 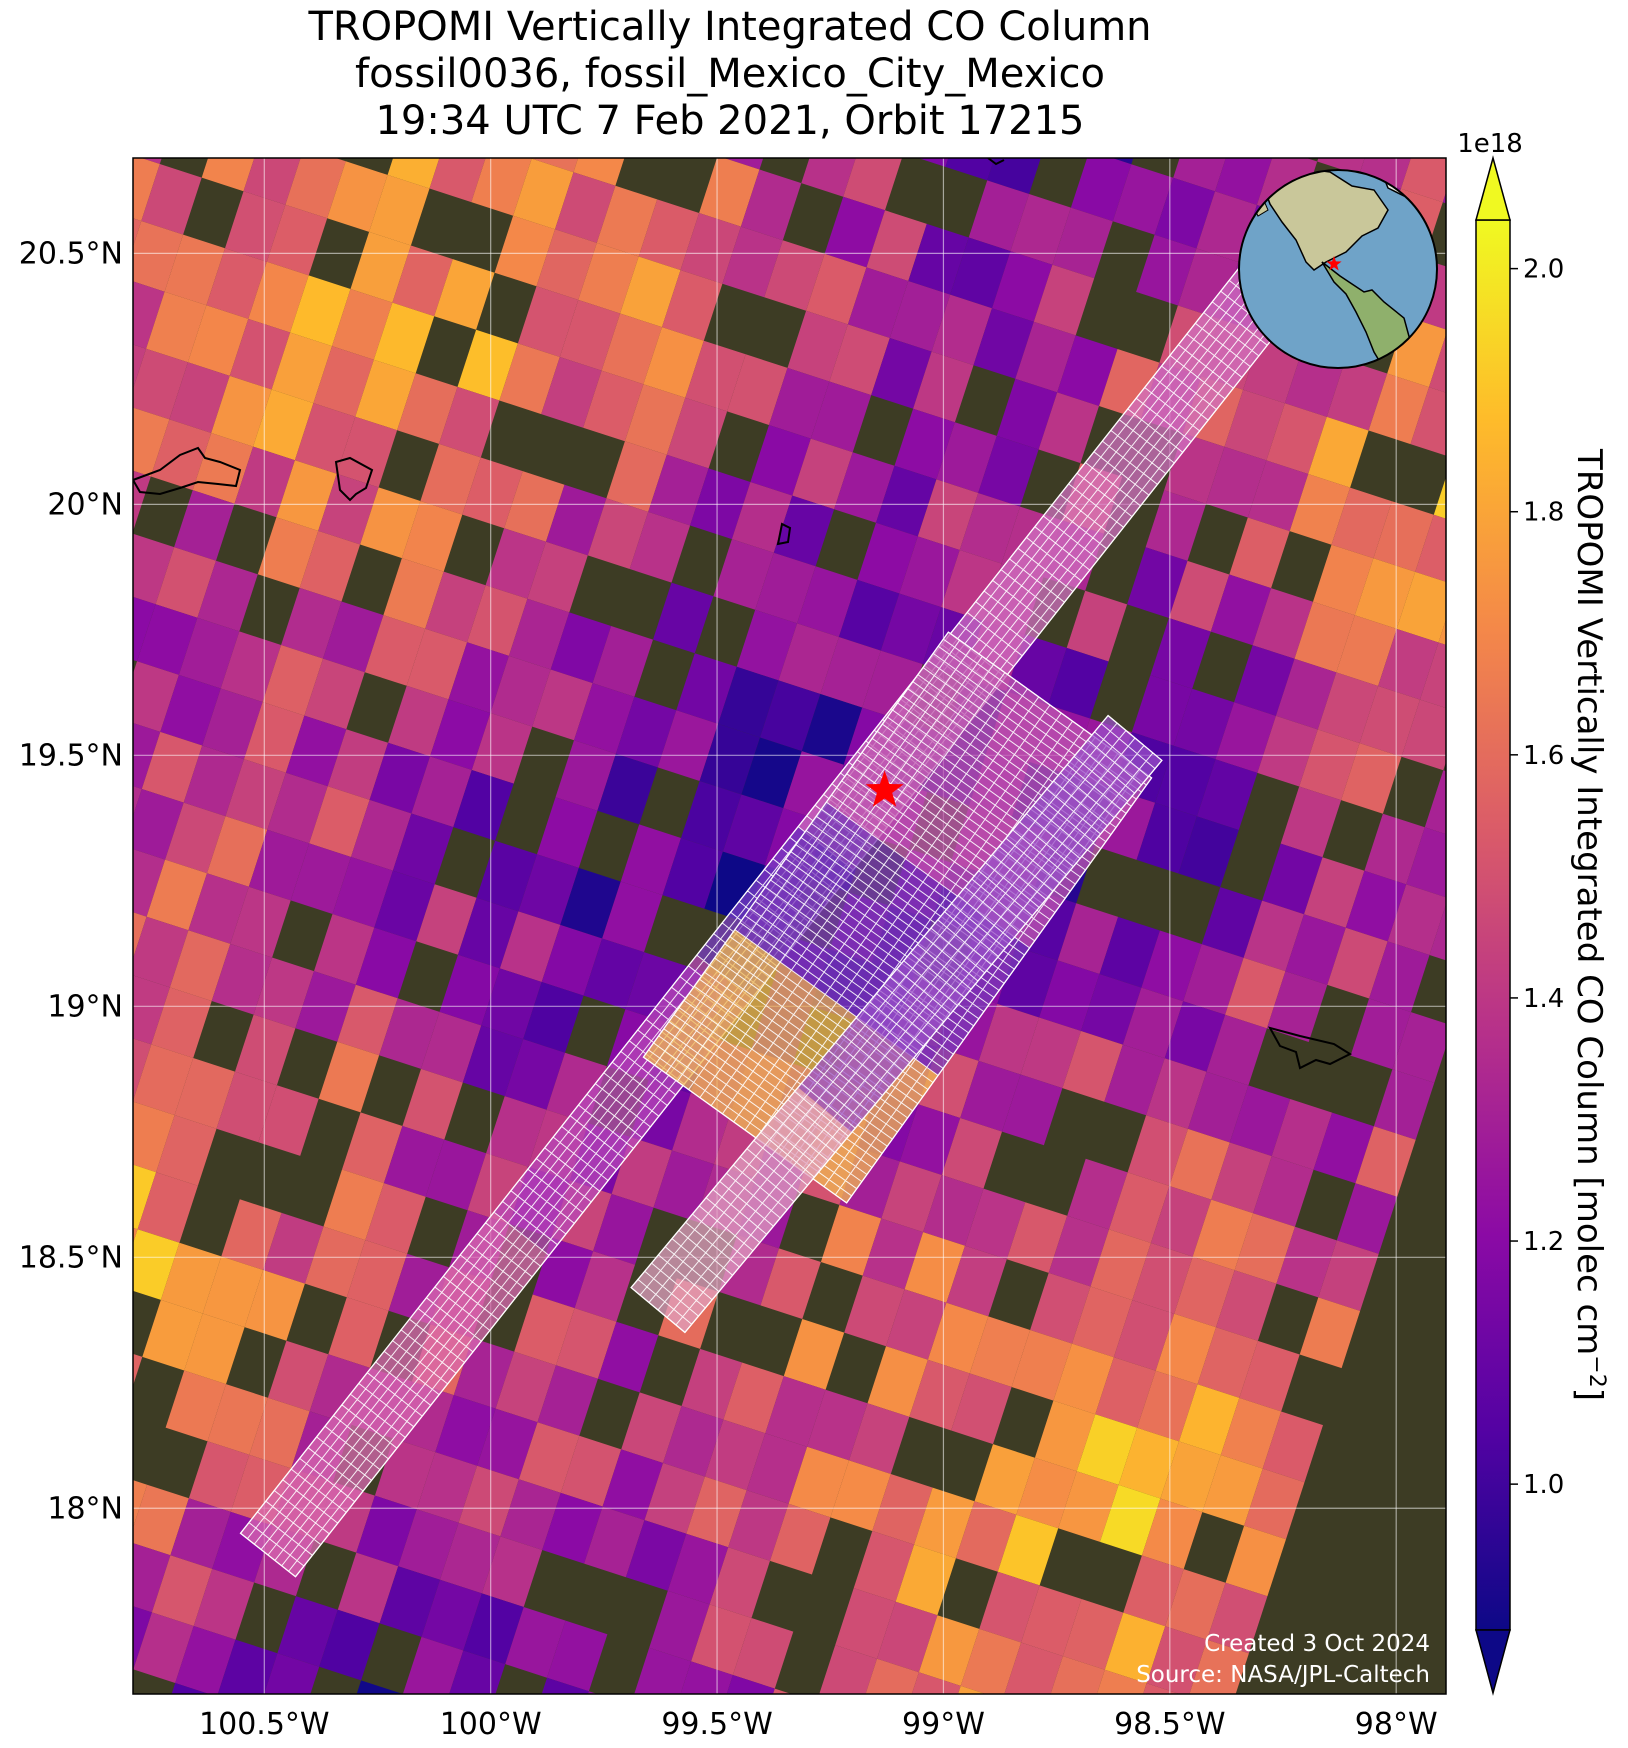 What do you see at coordinates (1543, 270) in the screenshot?
I see `colorbar-tick-label: 2.0` at bounding box center [1543, 270].